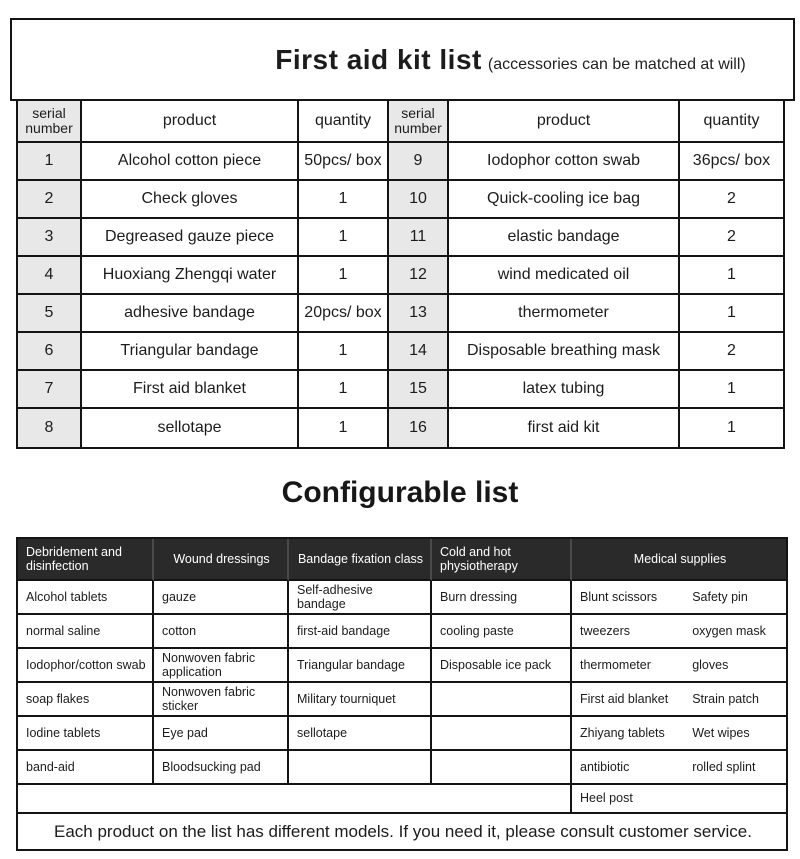  Describe the element at coordinates (378, 59) in the screenshot. I see `page-title: First aid kit list` at that location.